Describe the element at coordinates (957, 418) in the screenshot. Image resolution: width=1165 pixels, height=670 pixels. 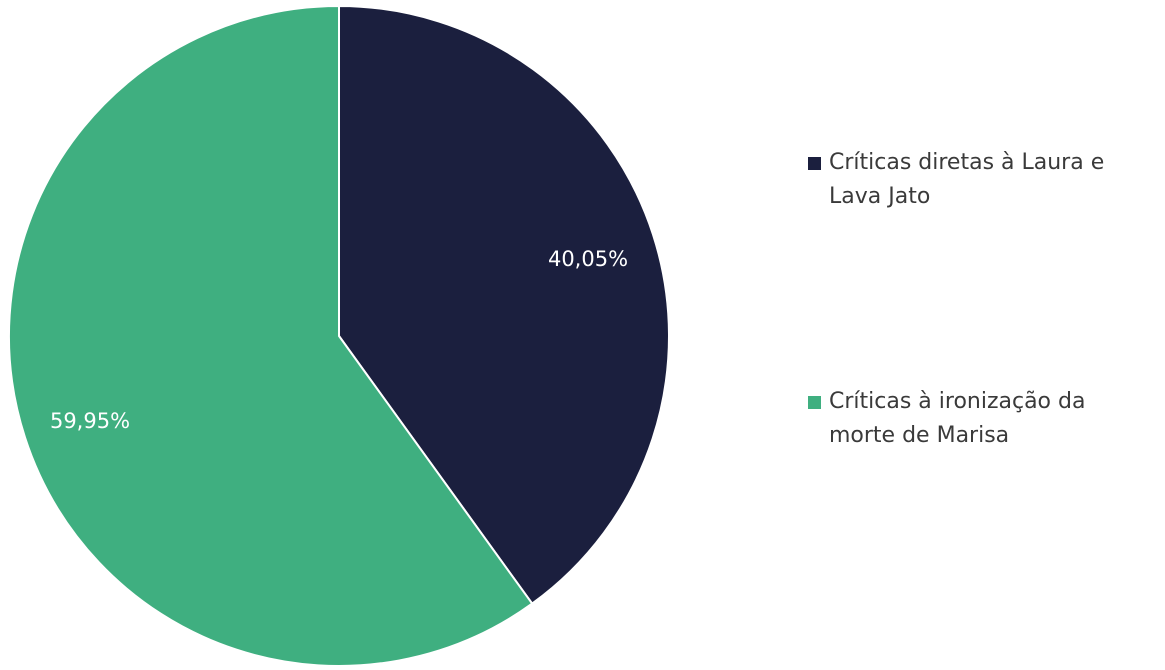
I see `legend-label: Críticas à ironização da morte de Marisa` at that location.